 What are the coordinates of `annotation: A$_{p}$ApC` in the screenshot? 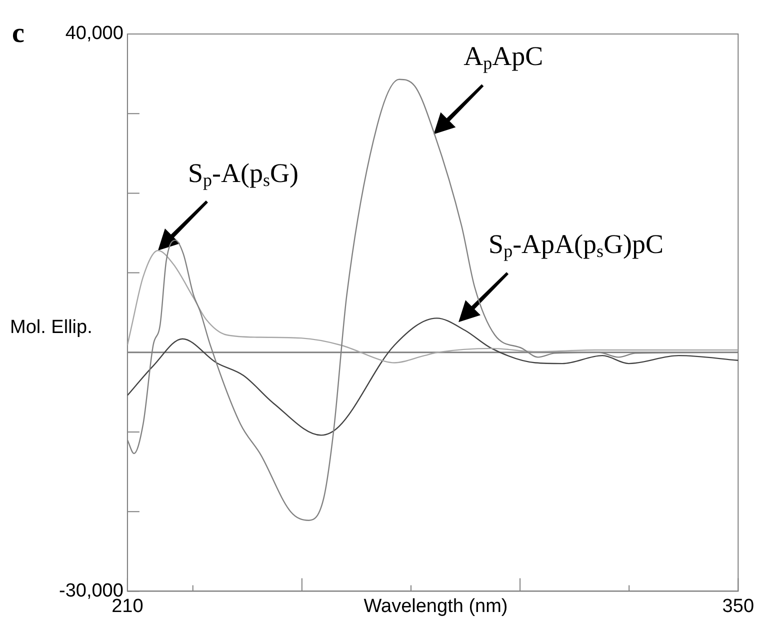 It's located at (504, 57).